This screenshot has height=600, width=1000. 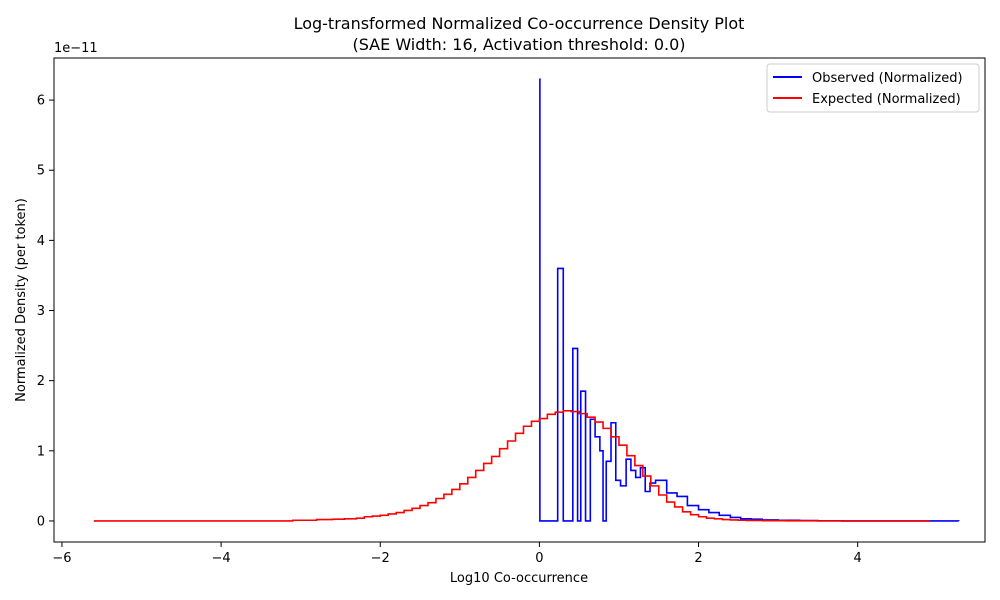 I want to click on y-tick-label: 0, so click(x=41, y=521).